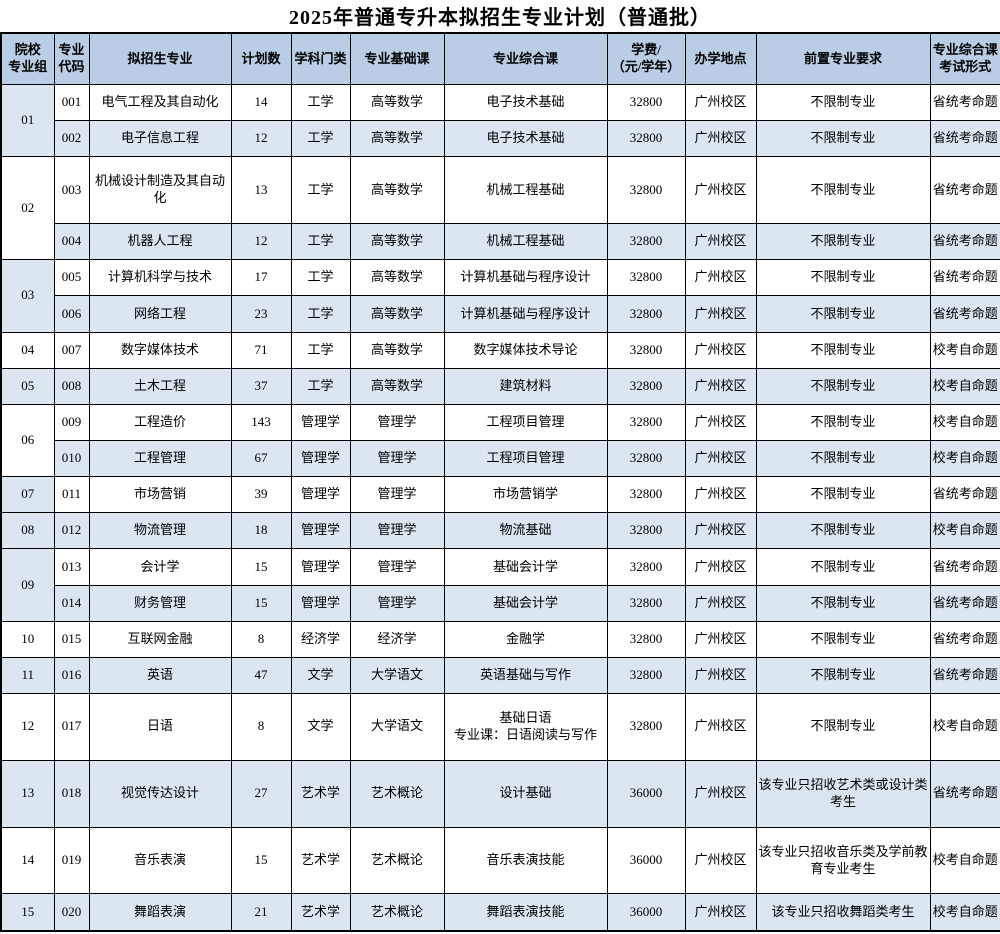  Describe the element at coordinates (160, 860) in the screenshot. I see `major-cell: 音乐表演` at that location.